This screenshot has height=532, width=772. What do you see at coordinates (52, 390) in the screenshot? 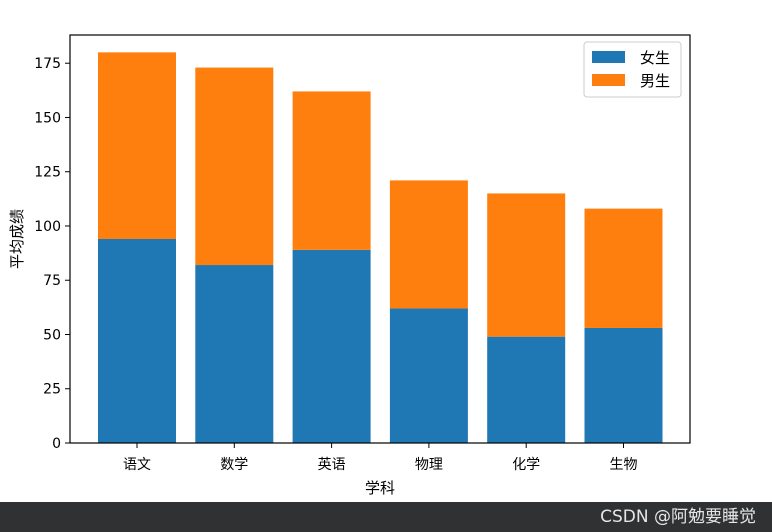
I see `y-tick-label: 25` at bounding box center [52, 390].